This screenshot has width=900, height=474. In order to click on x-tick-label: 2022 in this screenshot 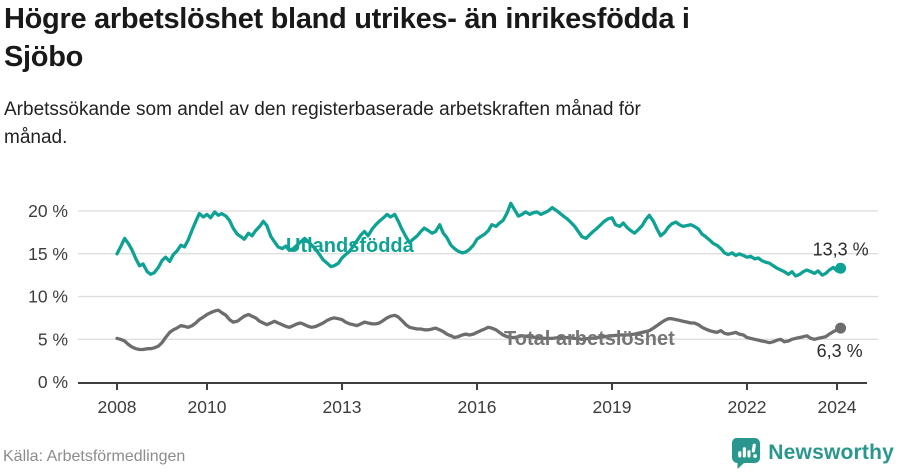, I will do `click(747, 407)`.